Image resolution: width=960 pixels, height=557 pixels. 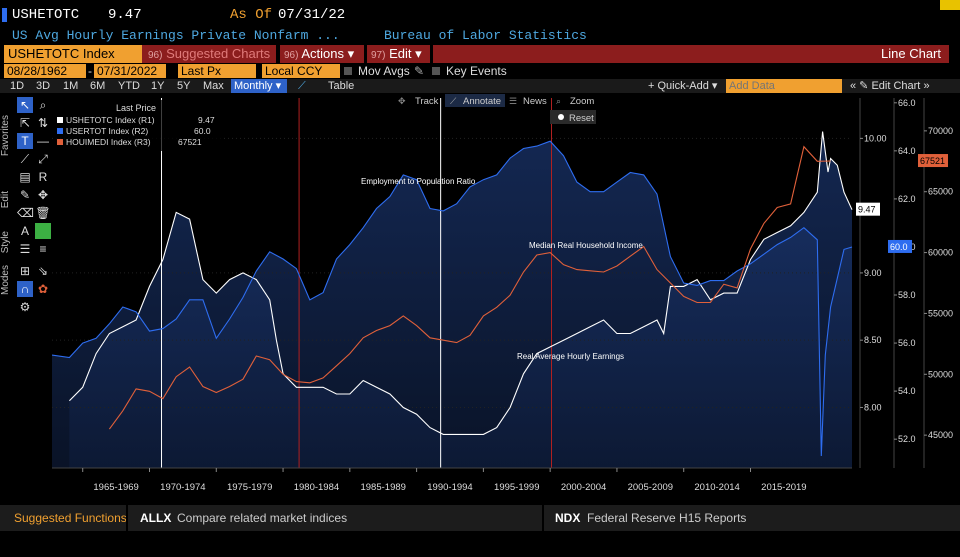 I want to click on text-tool-icon: T, so click(x=25, y=141).